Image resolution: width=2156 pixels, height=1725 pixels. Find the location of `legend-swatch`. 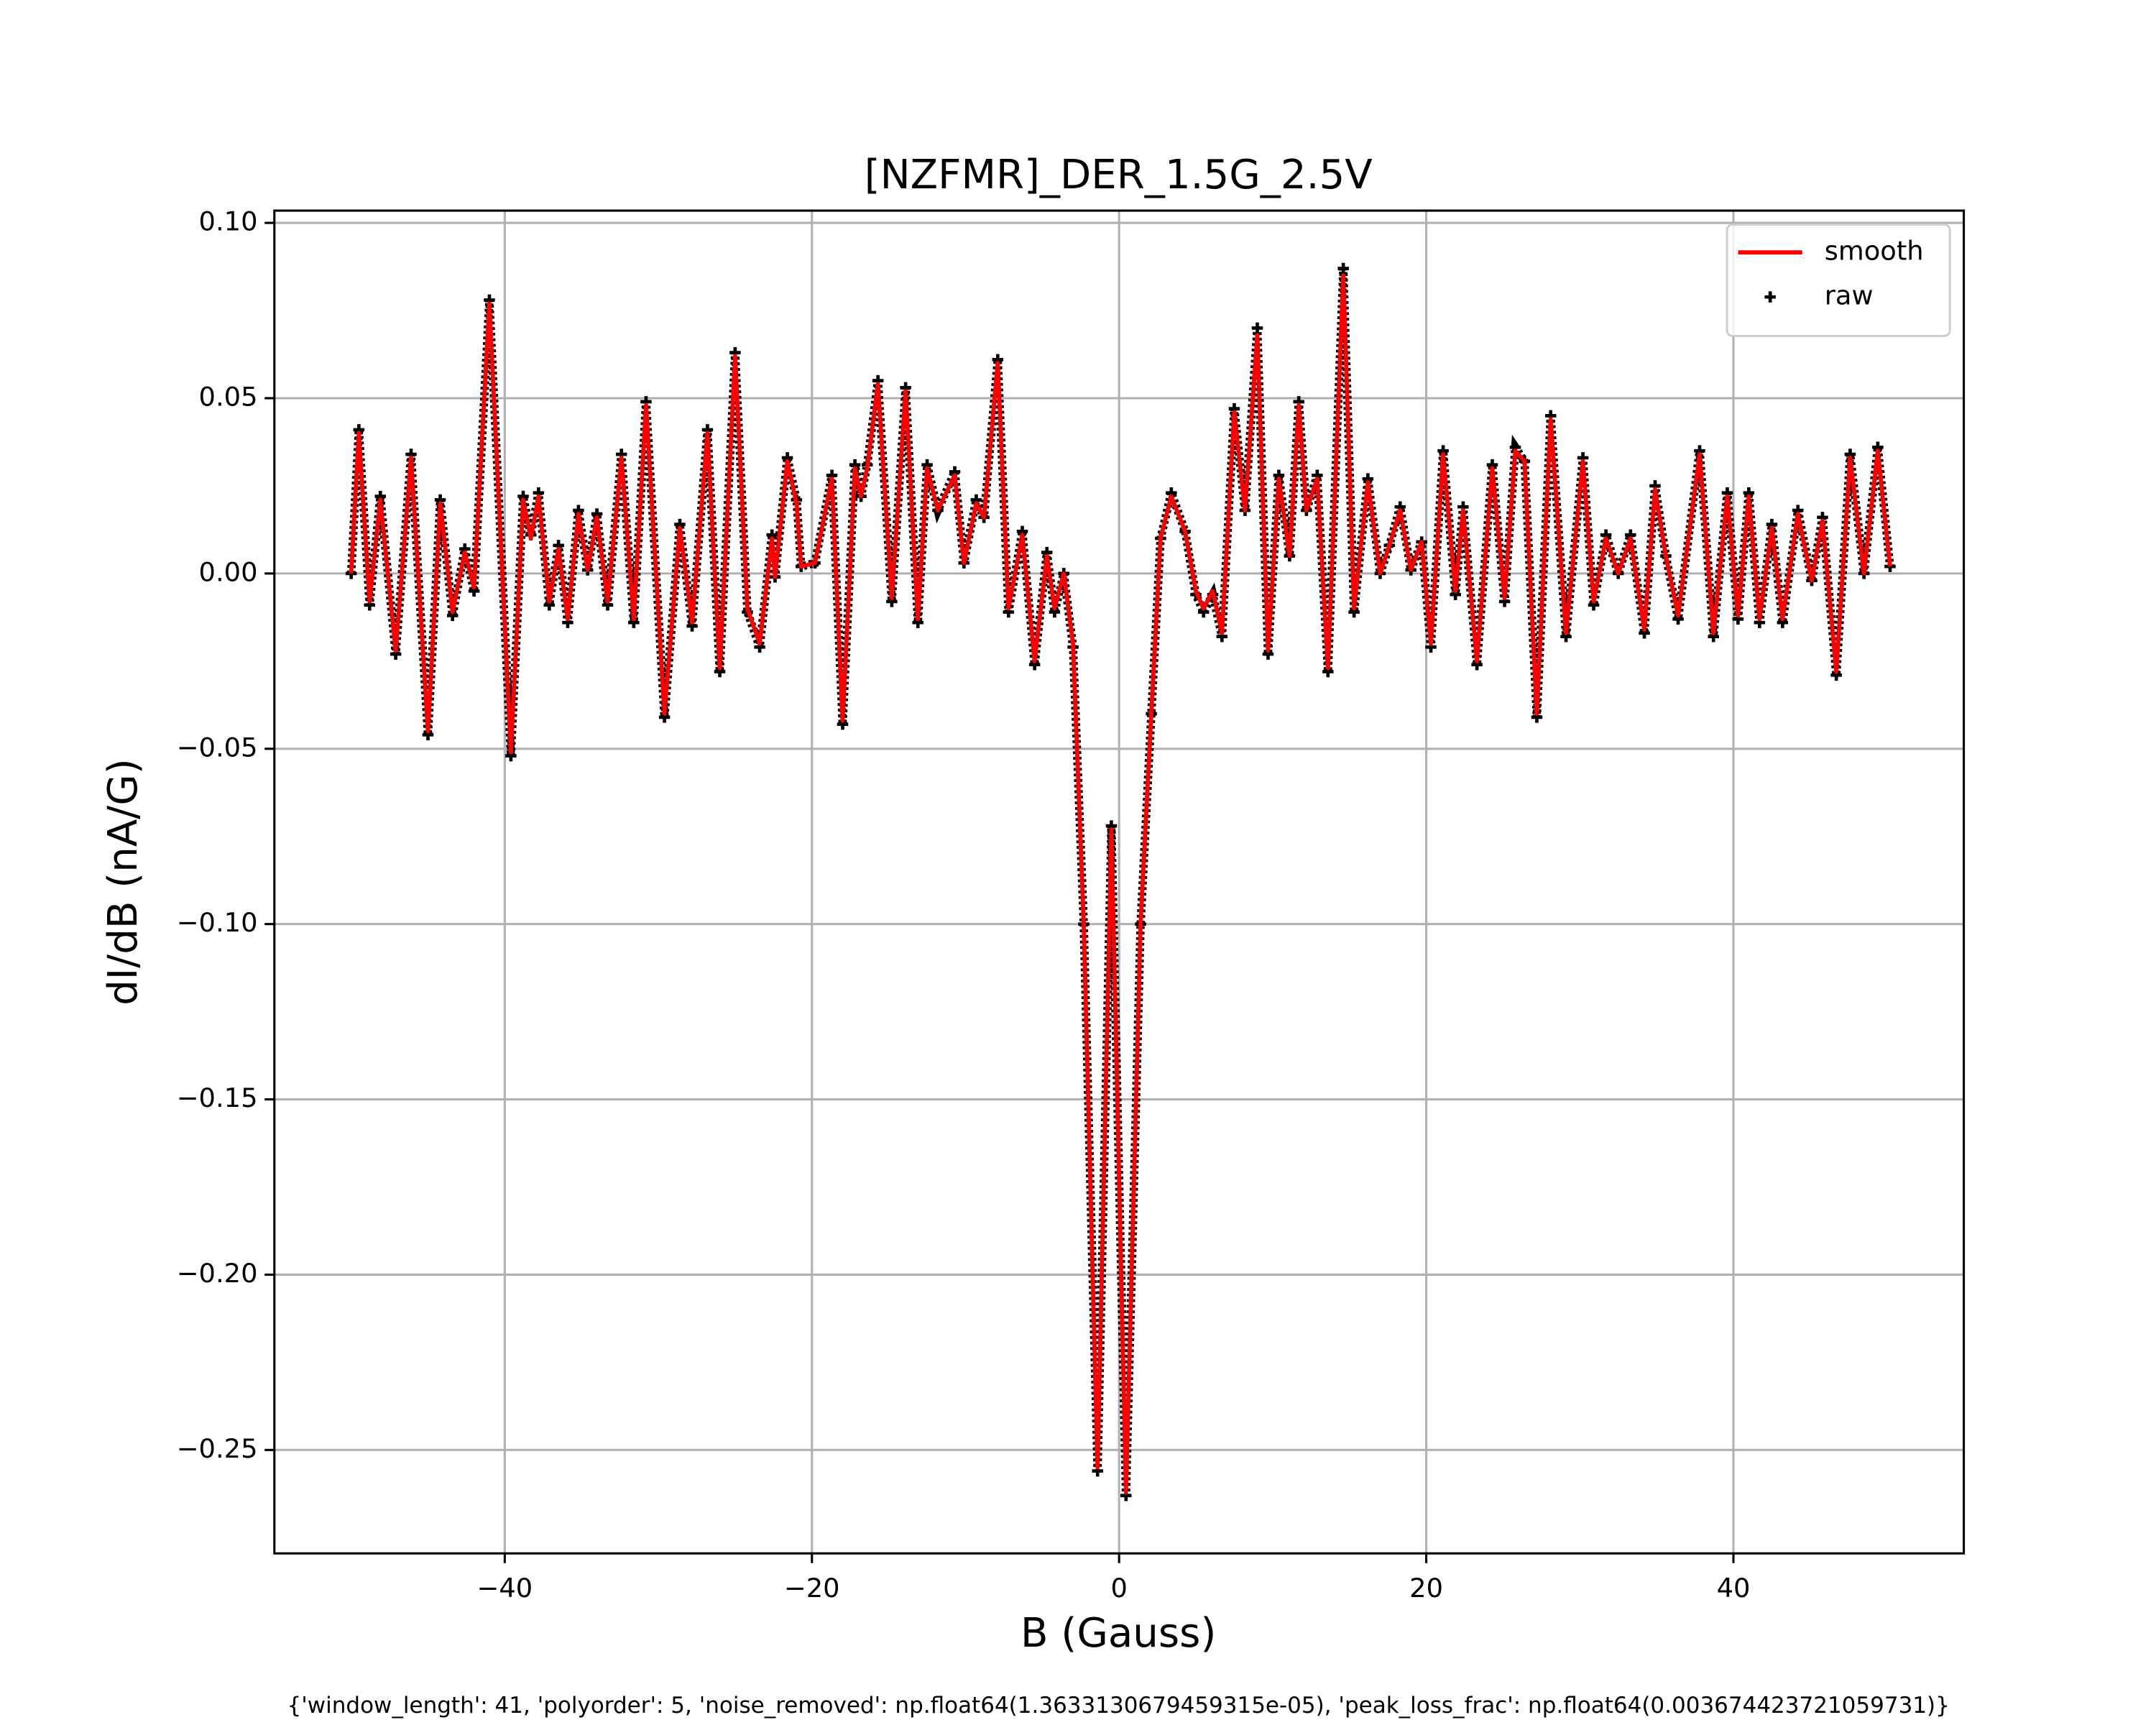

legend-swatch is located at coordinates (1770, 297).